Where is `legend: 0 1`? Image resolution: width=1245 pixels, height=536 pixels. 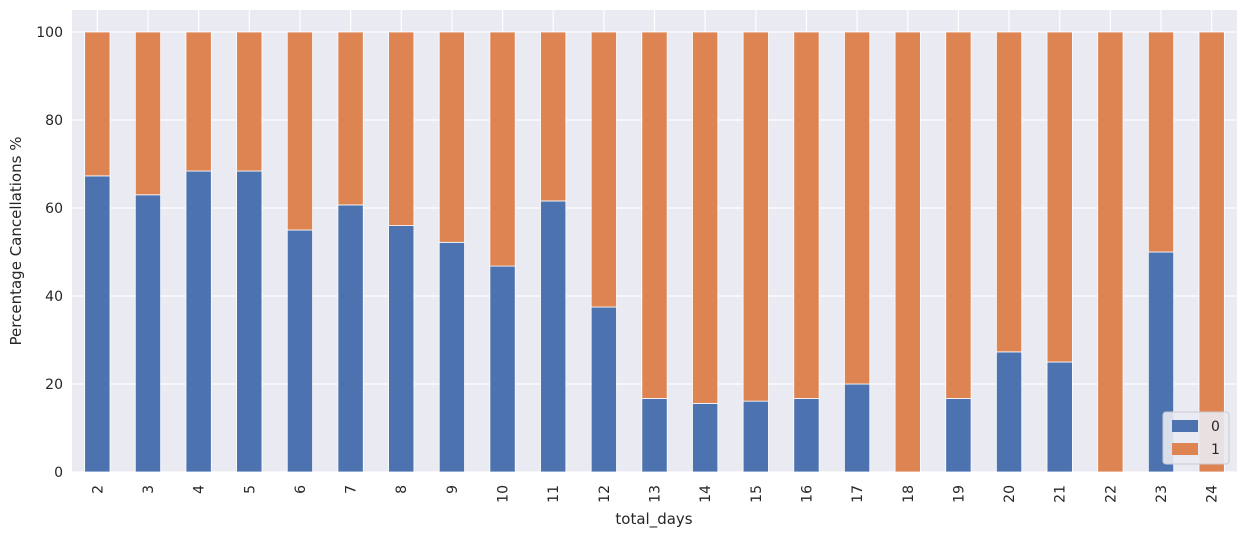
legend: 0 1 is located at coordinates (1196, 438).